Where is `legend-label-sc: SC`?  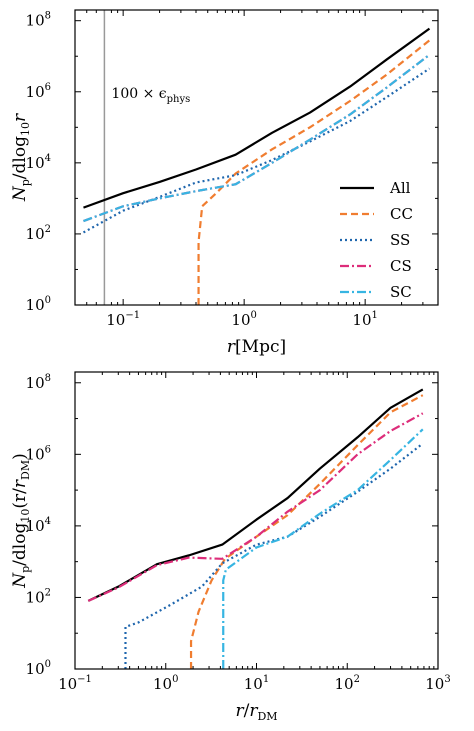
legend-label-sc: SC is located at coordinates (401, 292).